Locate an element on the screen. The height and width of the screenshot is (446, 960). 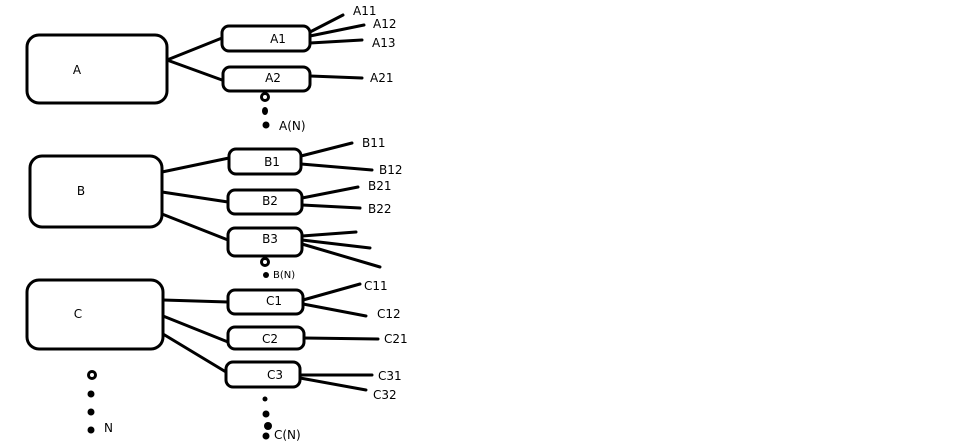
edge-b1-b12 is located at coordinates (336, 167).